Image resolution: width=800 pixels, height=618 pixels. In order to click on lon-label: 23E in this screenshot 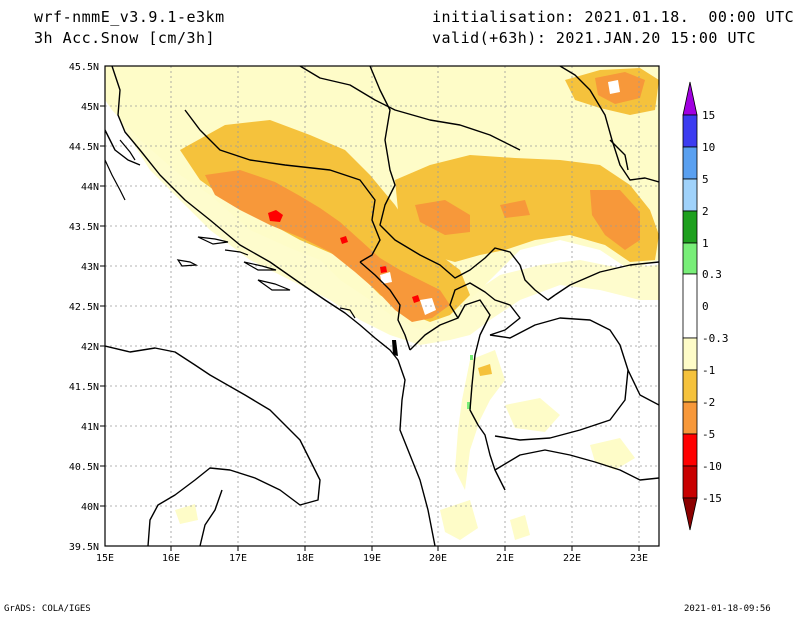, I will do `click(639, 558)`.